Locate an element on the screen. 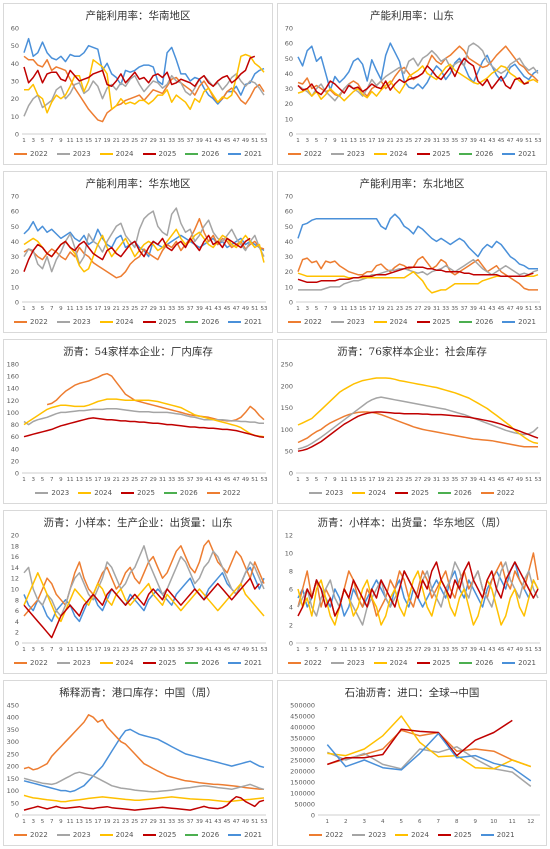 The width and height of the screenshot is (550, 849). x-tick-label: 15 is located at coordinates (362, 141).